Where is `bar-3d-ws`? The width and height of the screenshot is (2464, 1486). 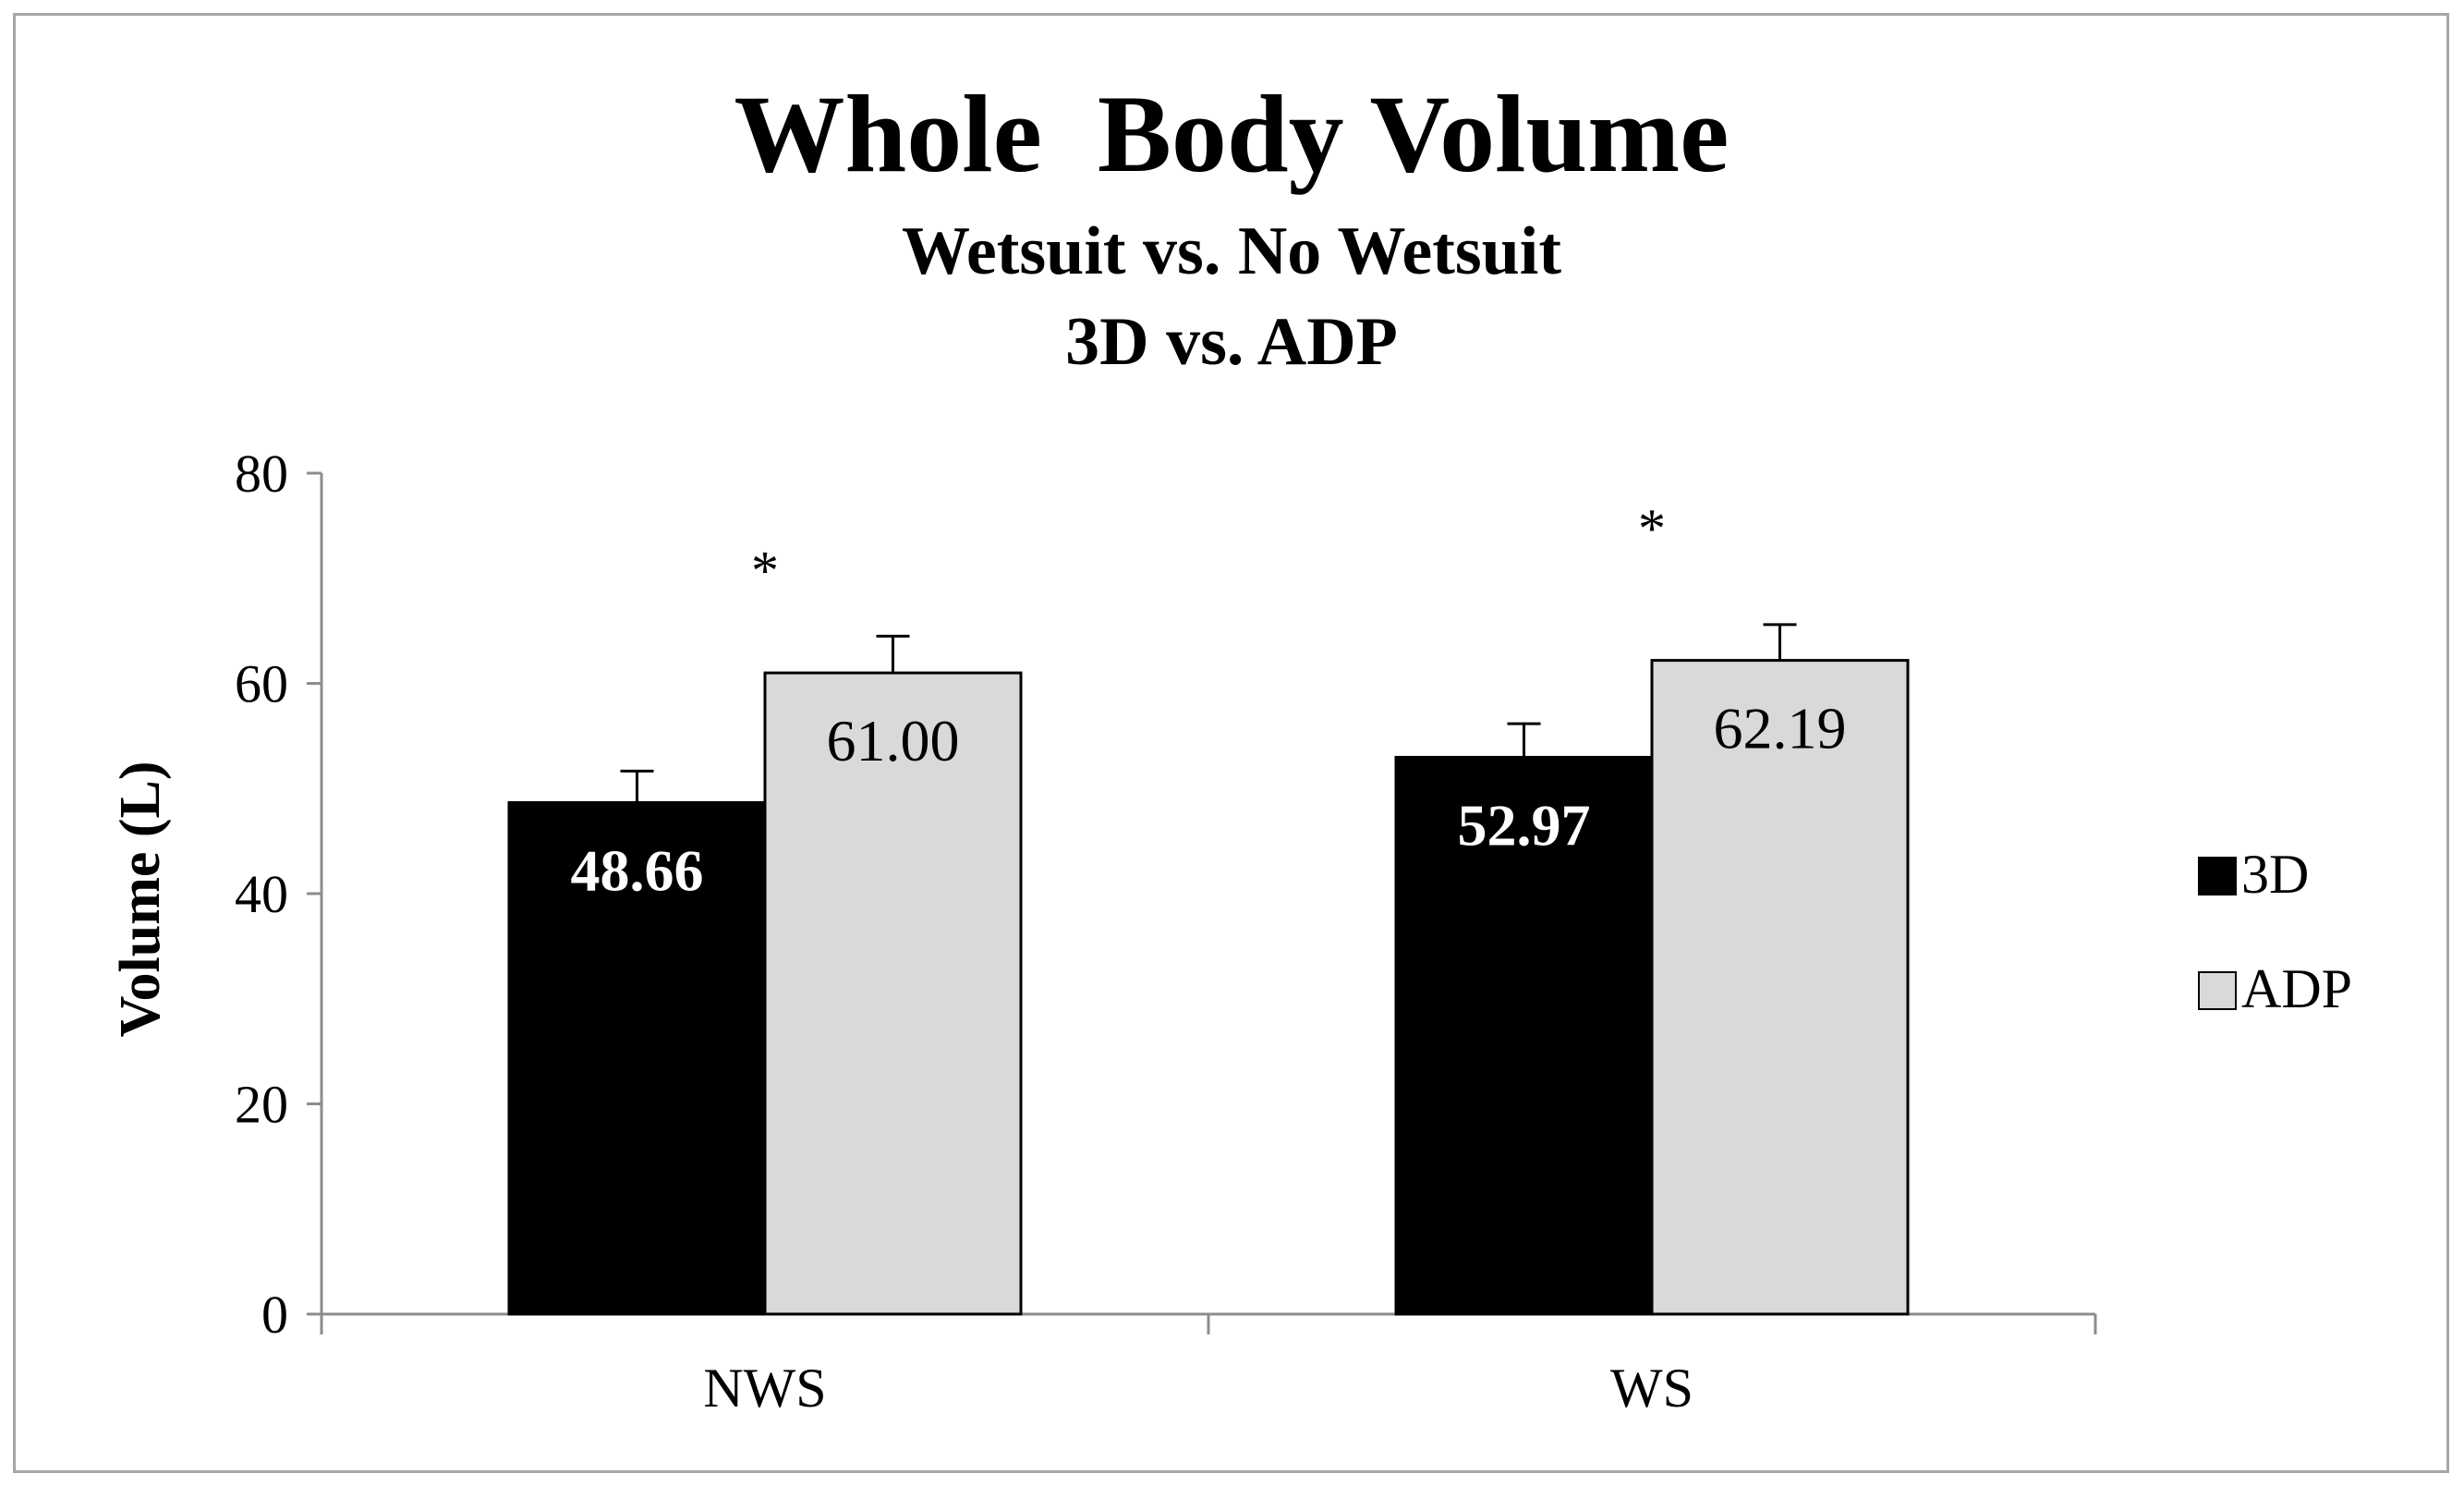 bar-3d-ws is located at coordinates (1524, 1035).